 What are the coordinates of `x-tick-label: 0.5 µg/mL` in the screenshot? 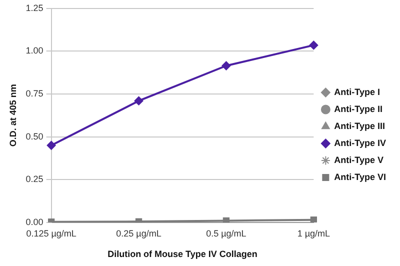 It's located at (226, 233).